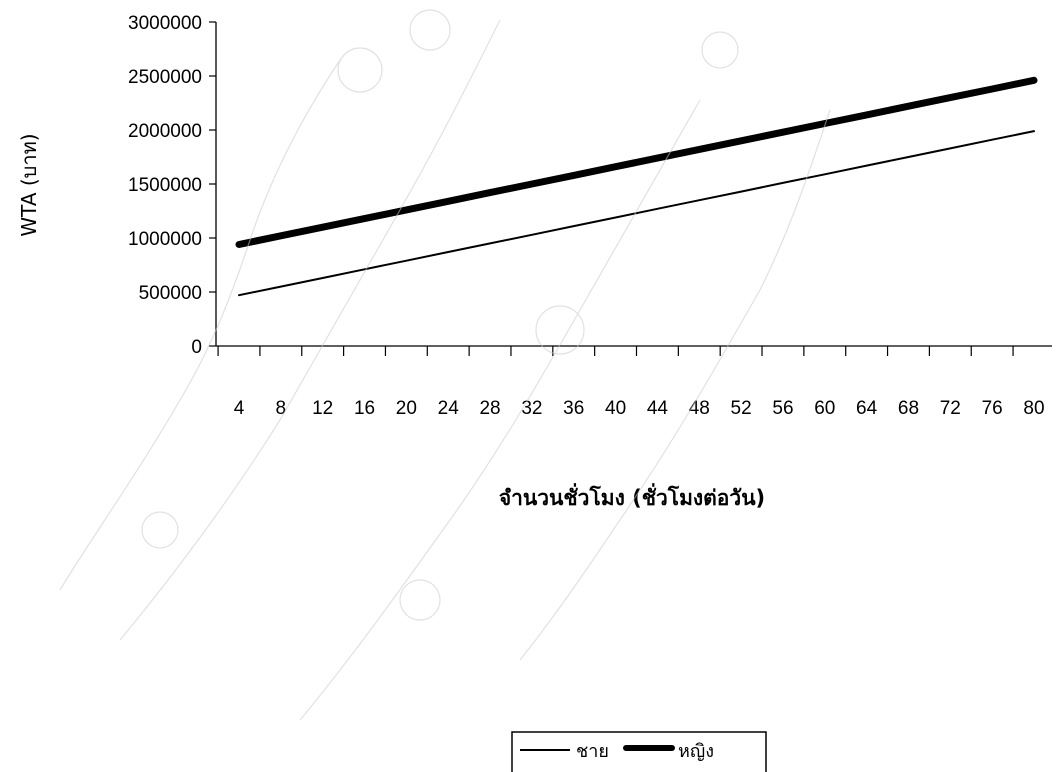  I want to click on x-tick-label: 68, so click(908, 408).